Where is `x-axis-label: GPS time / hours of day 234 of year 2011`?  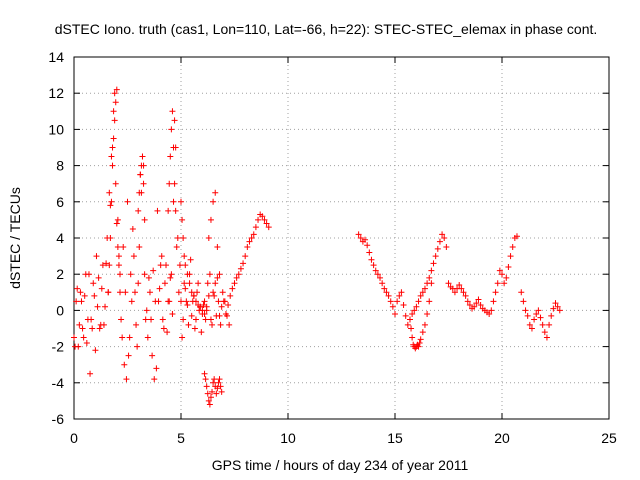 x-axis-label: GPS time / hours of day 234 of year 2011 is located at coordinates (340, 465).